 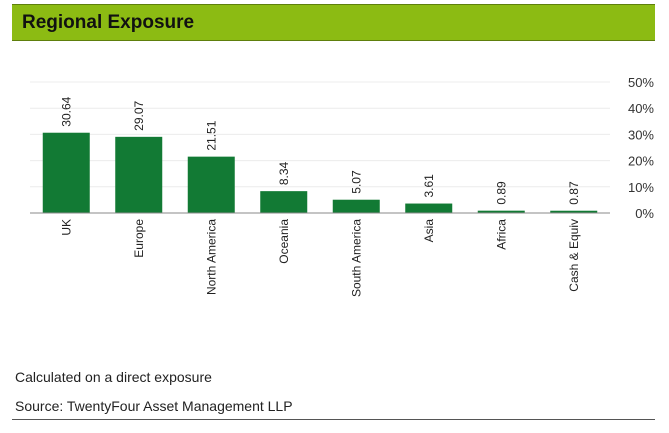 What do you see at coordinates (139, 238) in the screenshot?
I see `category-label: Europe` at bounding box center [139, 238].